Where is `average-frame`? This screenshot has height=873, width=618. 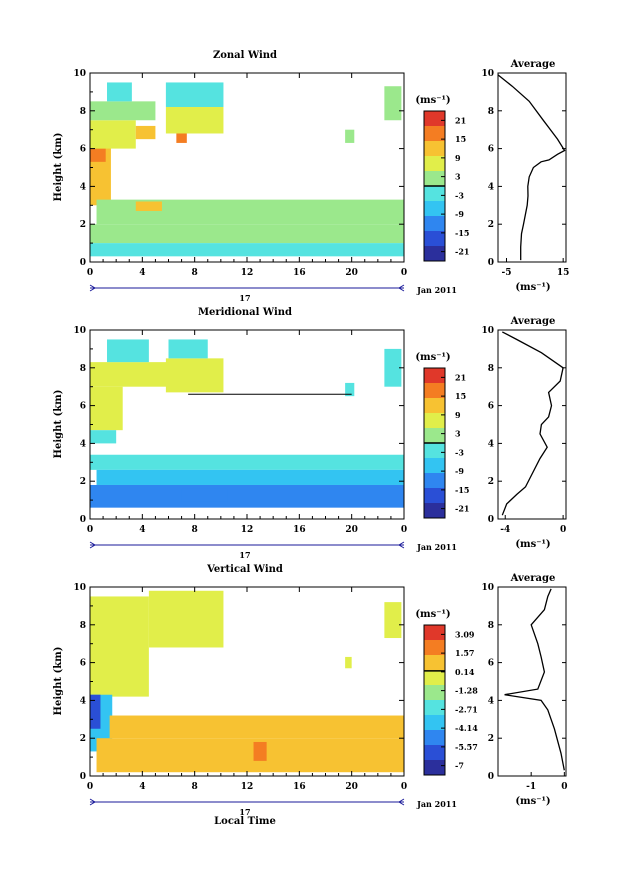 average-frame is located at coordinates (532, 167).